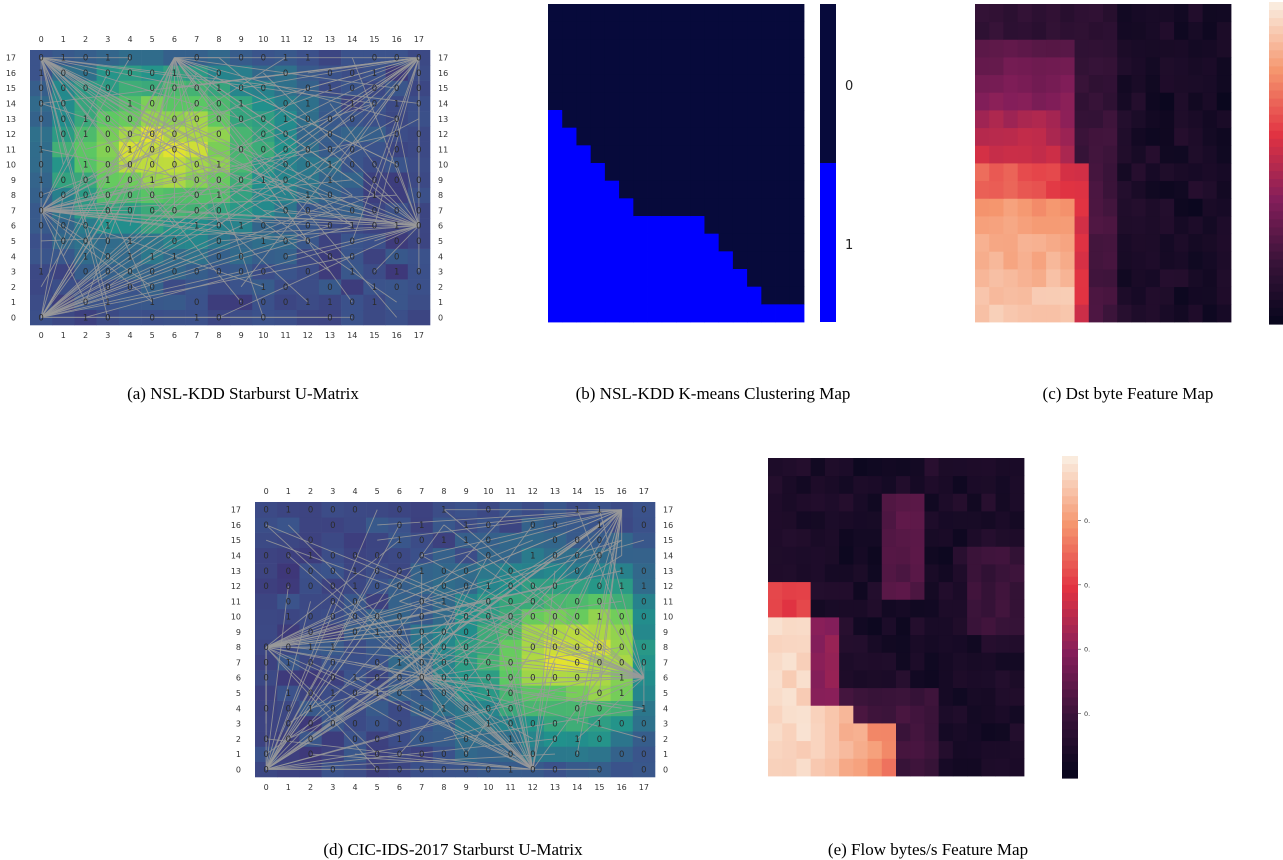 The image size is (1283, 860). What do you see at coordinates (238, 693) in the screenshot?
I see `y-tick-label-left: 5` at bounding box center [238, 693].